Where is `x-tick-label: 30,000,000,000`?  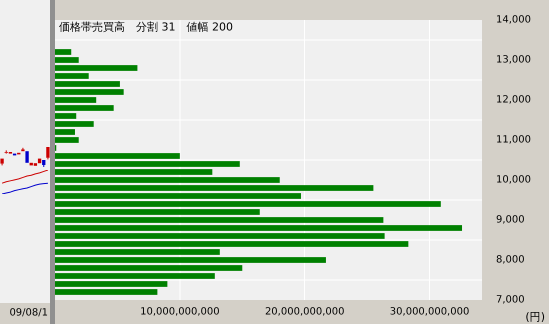
x-tick-label: 30,000,000,000 is located at coordinates (430, 312).